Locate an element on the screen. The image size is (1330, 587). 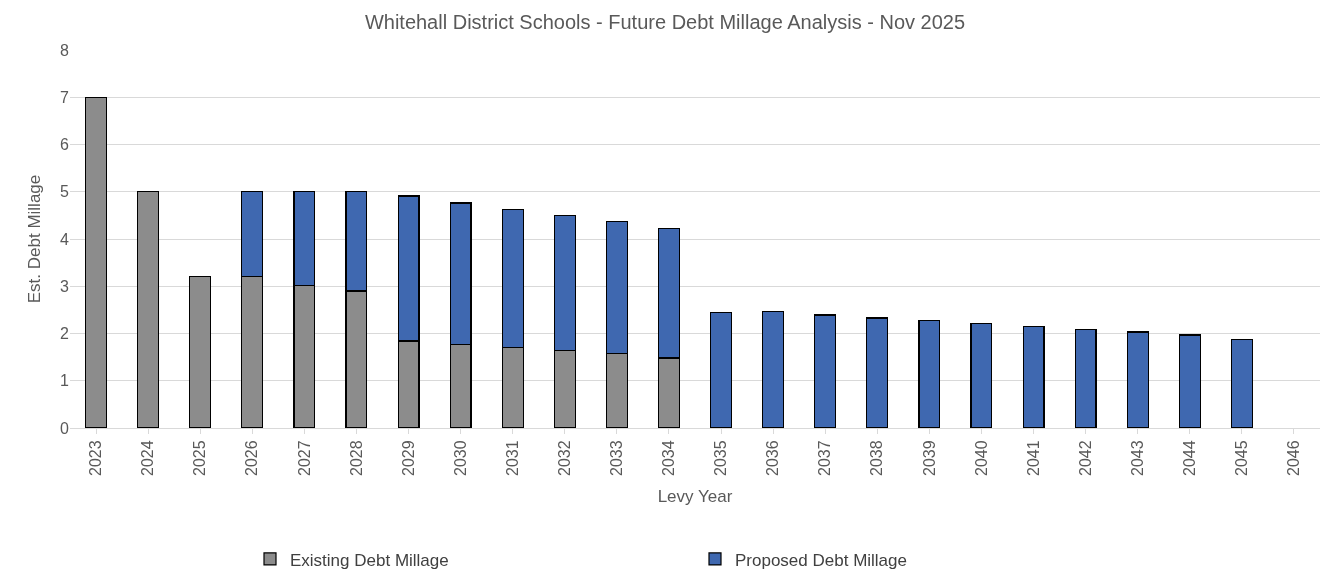
y-tick-label: 8 is located at coordinates (65, 50).